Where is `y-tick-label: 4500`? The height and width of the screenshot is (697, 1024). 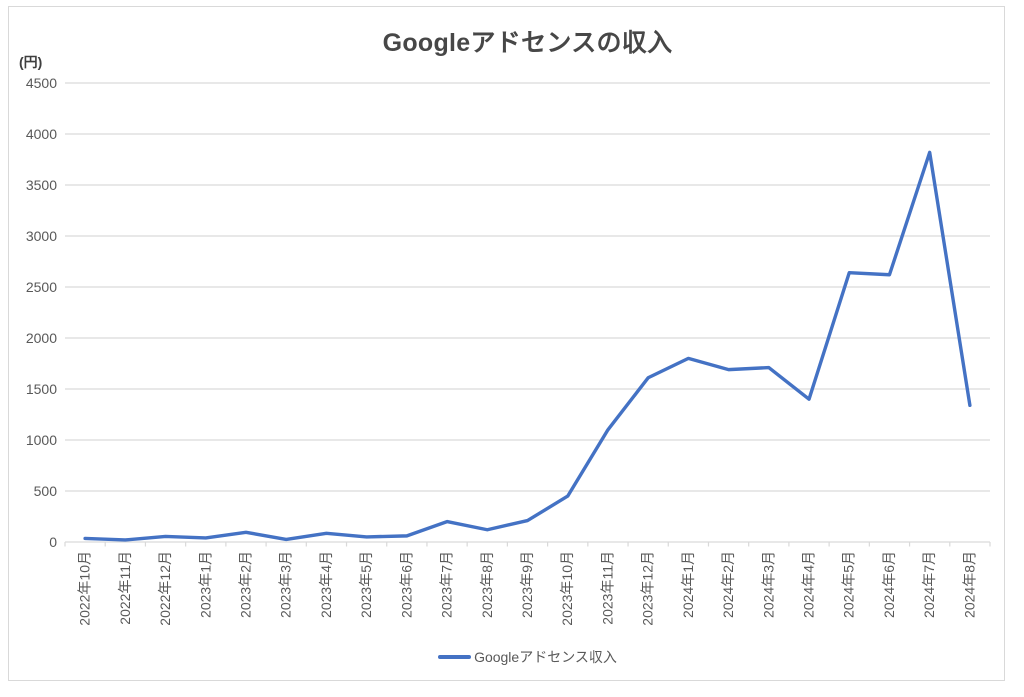
y-tick-label: 4500 is located at coordinates (41, 83).